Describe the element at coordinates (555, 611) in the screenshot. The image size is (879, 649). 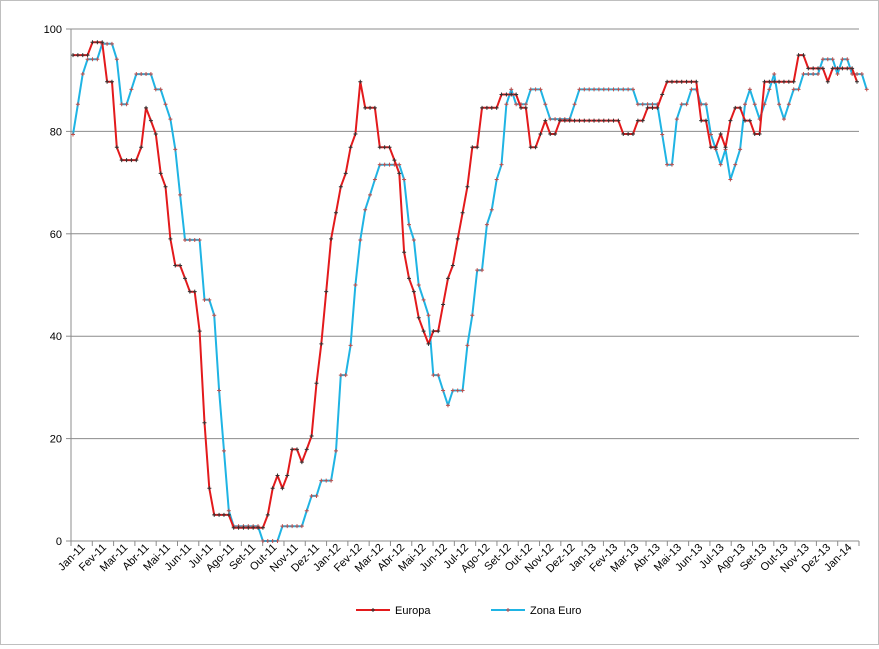
I see `legend-label: Zona Euro` at that location.